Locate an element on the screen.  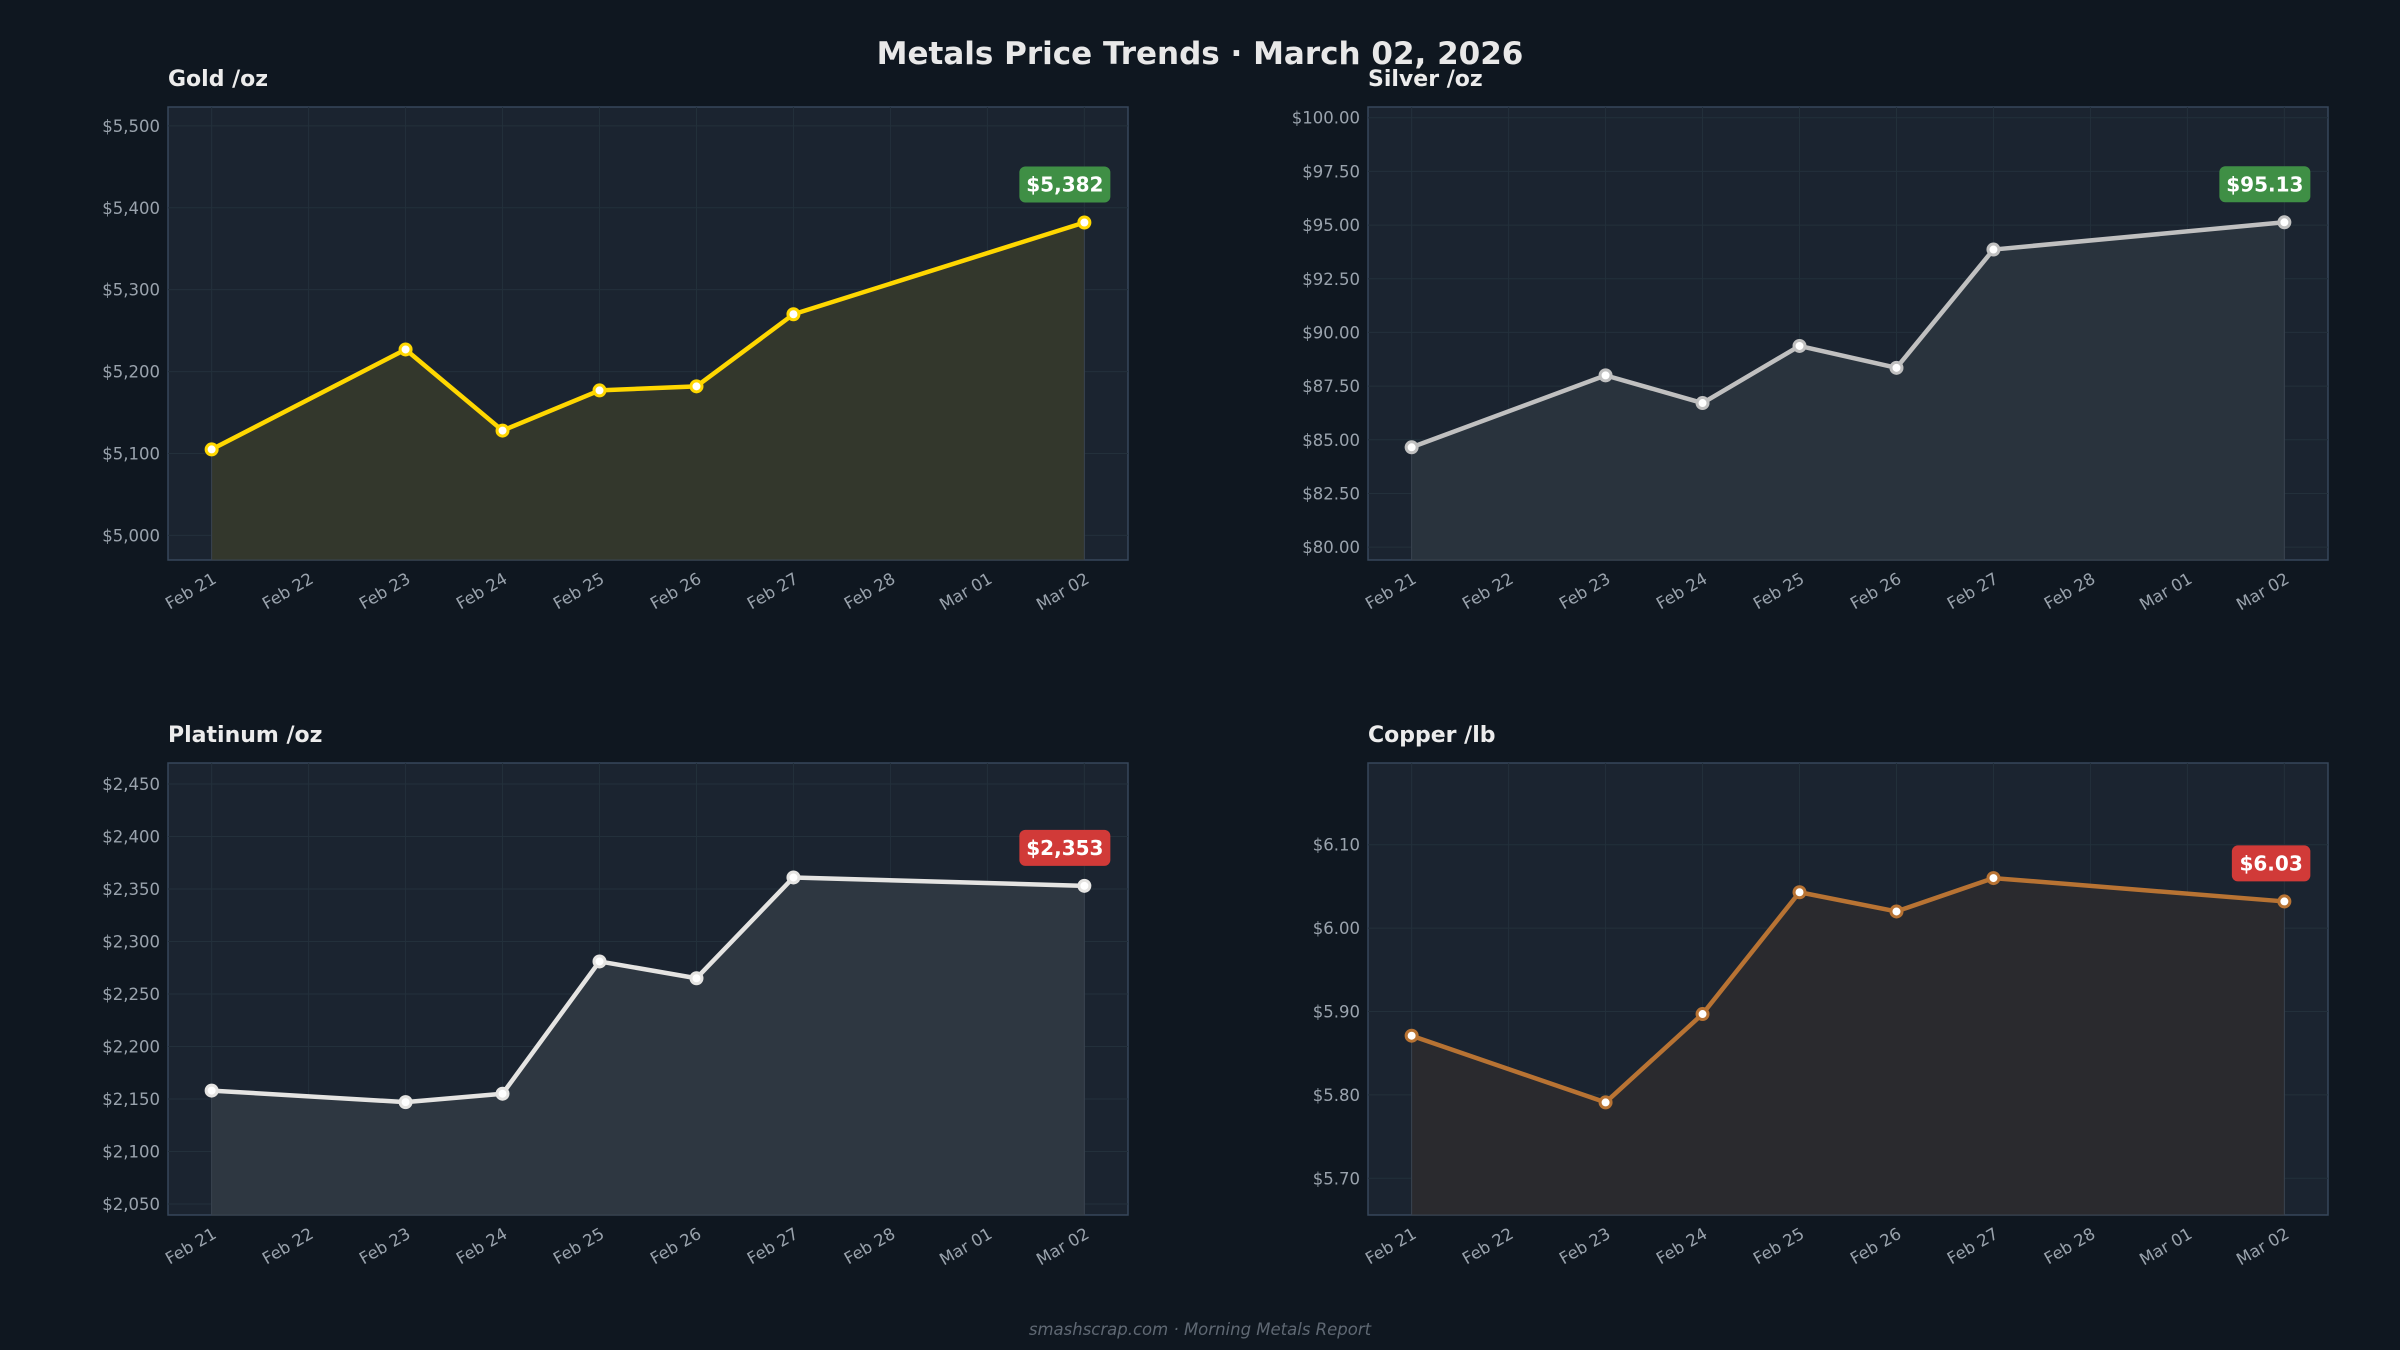
y-tick-label: $2,450 is located at coordinates (131, 784).